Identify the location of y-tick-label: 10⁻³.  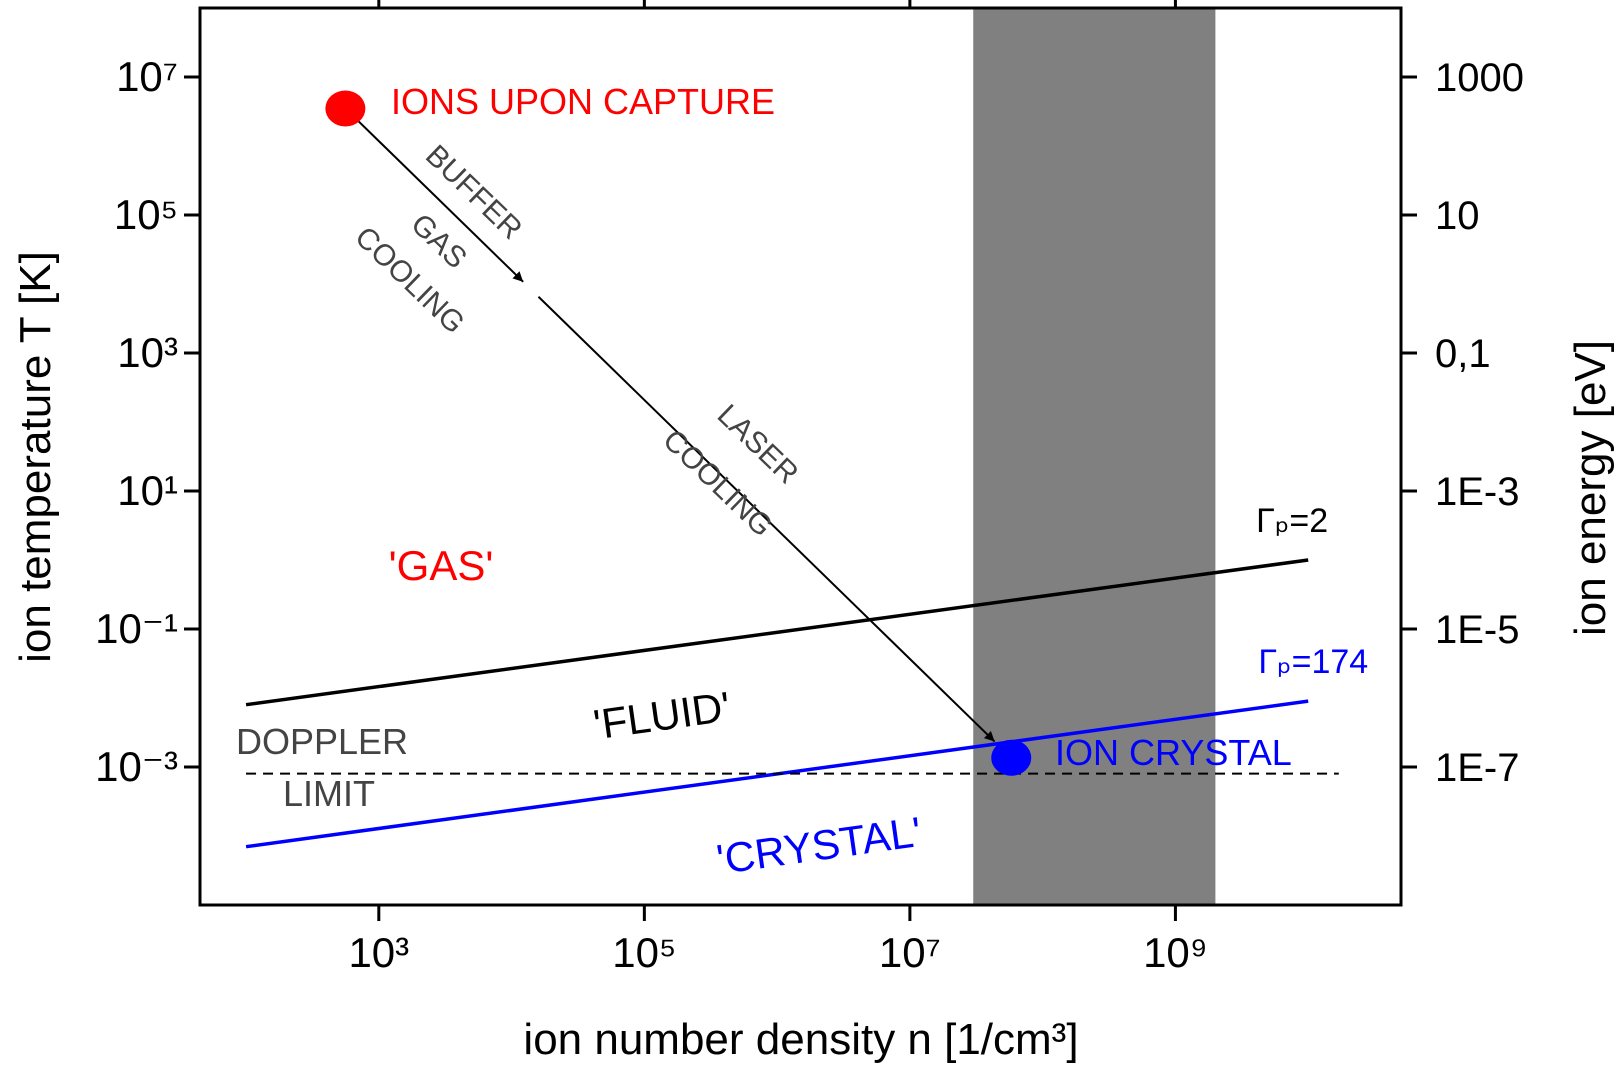
(136, 766).